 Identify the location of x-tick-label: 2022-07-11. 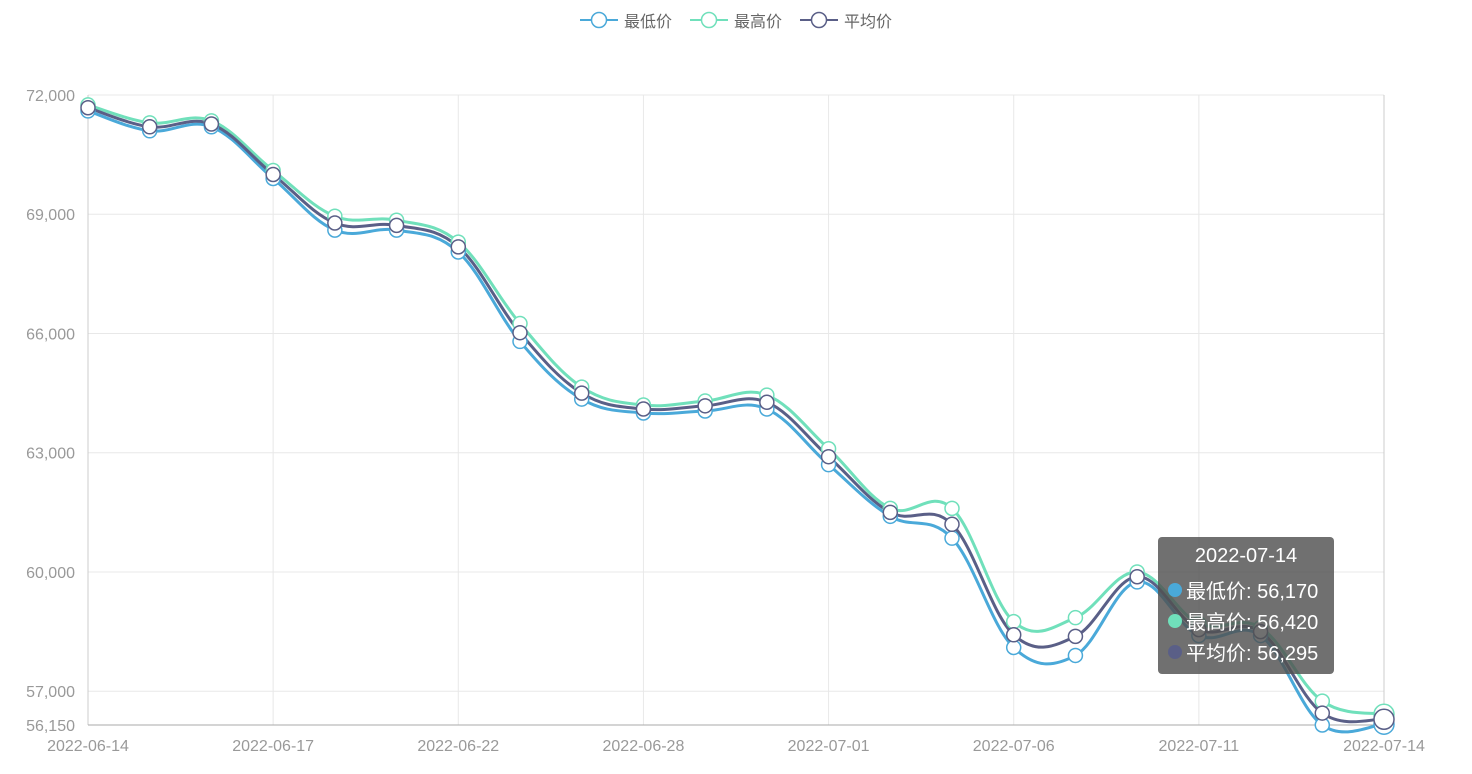
(1199, 746).